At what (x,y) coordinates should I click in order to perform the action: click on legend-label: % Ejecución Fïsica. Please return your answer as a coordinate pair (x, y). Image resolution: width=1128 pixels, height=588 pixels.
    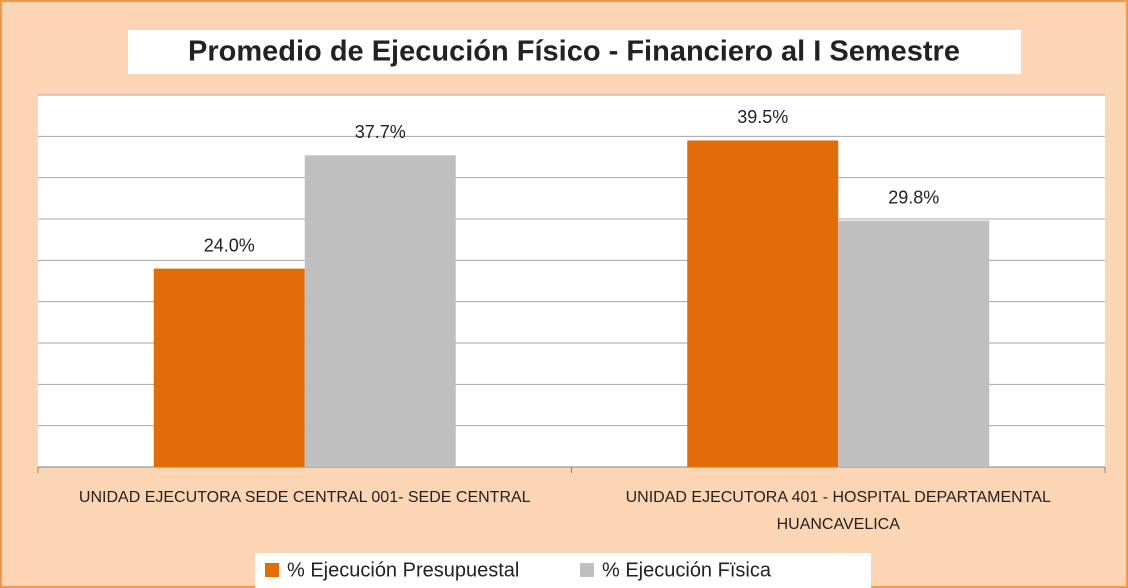
    Looking at the image, I should click on (687, 570).